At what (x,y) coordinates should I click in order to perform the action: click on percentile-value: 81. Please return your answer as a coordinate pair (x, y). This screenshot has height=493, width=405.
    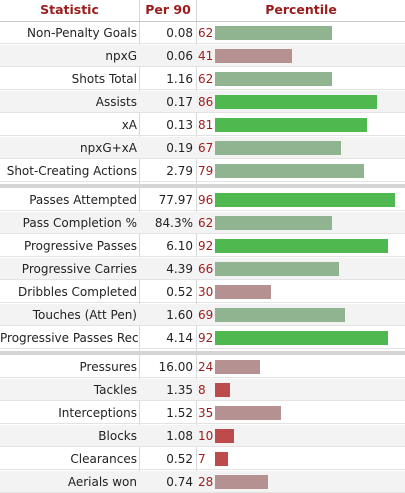
    Looking at the image, I should click on (206, 125).